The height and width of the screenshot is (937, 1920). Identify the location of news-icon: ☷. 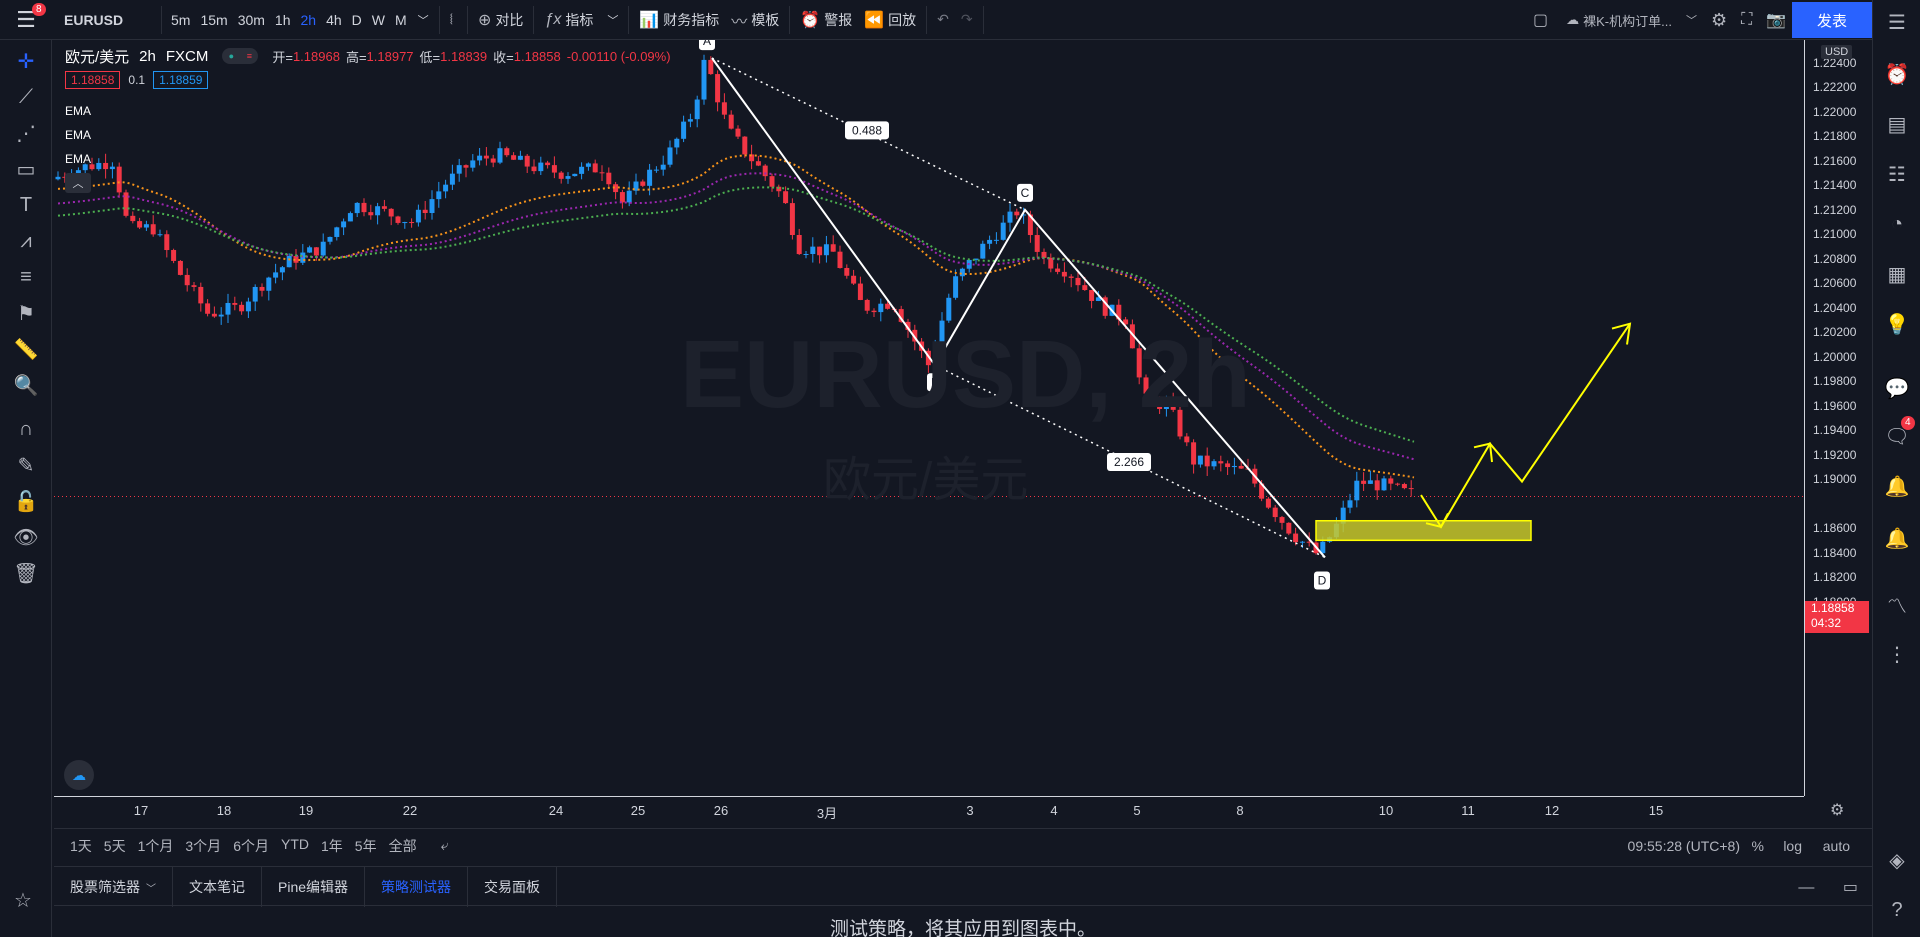
(1897, 174).